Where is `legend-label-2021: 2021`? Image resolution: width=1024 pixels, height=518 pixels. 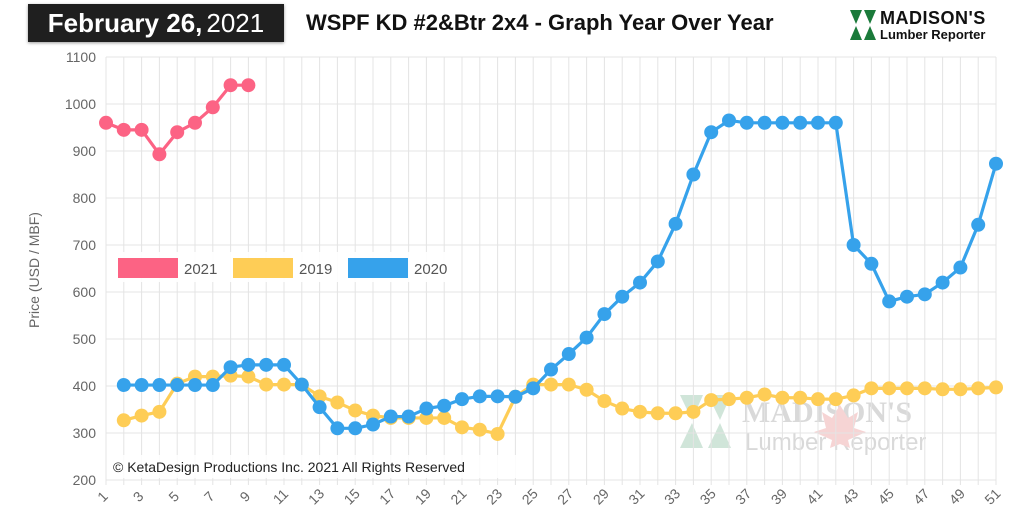
legend-label-2021: 2021 is located at coordinates (200, 269).